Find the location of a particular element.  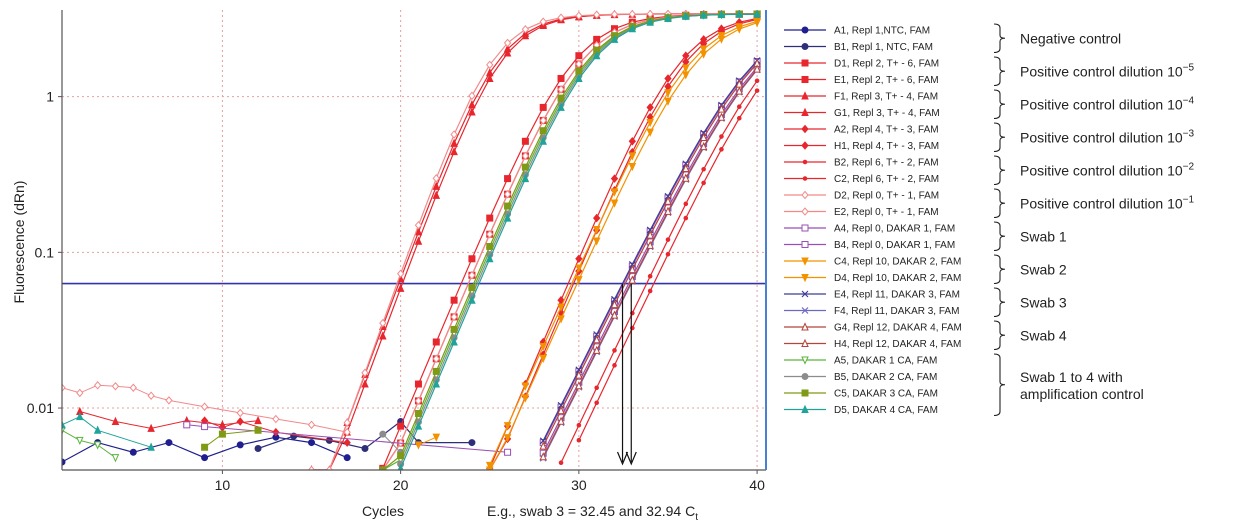

ct-annotation: E.g., swab 3 = 32.45 and 32.94 Ct is located at coordinates (592, 513).